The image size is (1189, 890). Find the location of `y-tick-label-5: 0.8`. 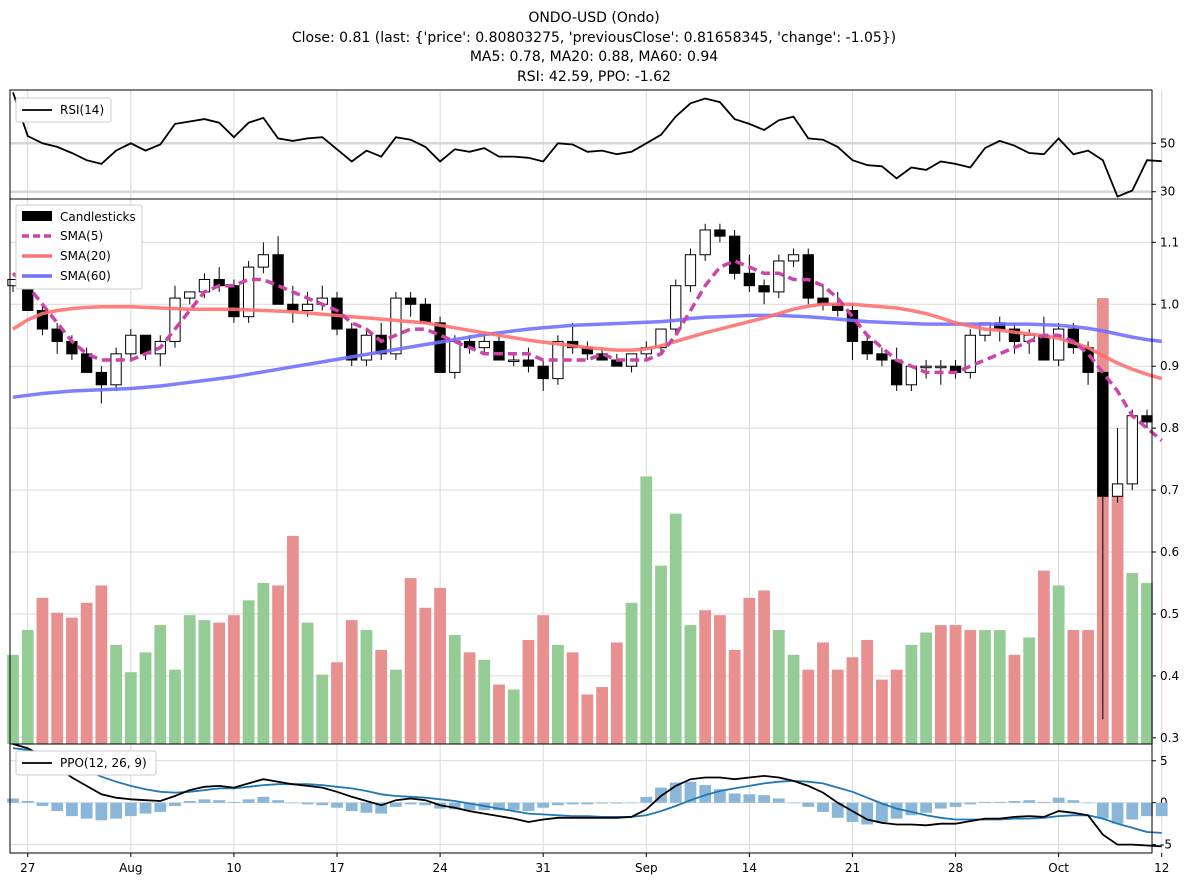

y-tick-label-5: 0.8 is located at coordinates (1169, 428).